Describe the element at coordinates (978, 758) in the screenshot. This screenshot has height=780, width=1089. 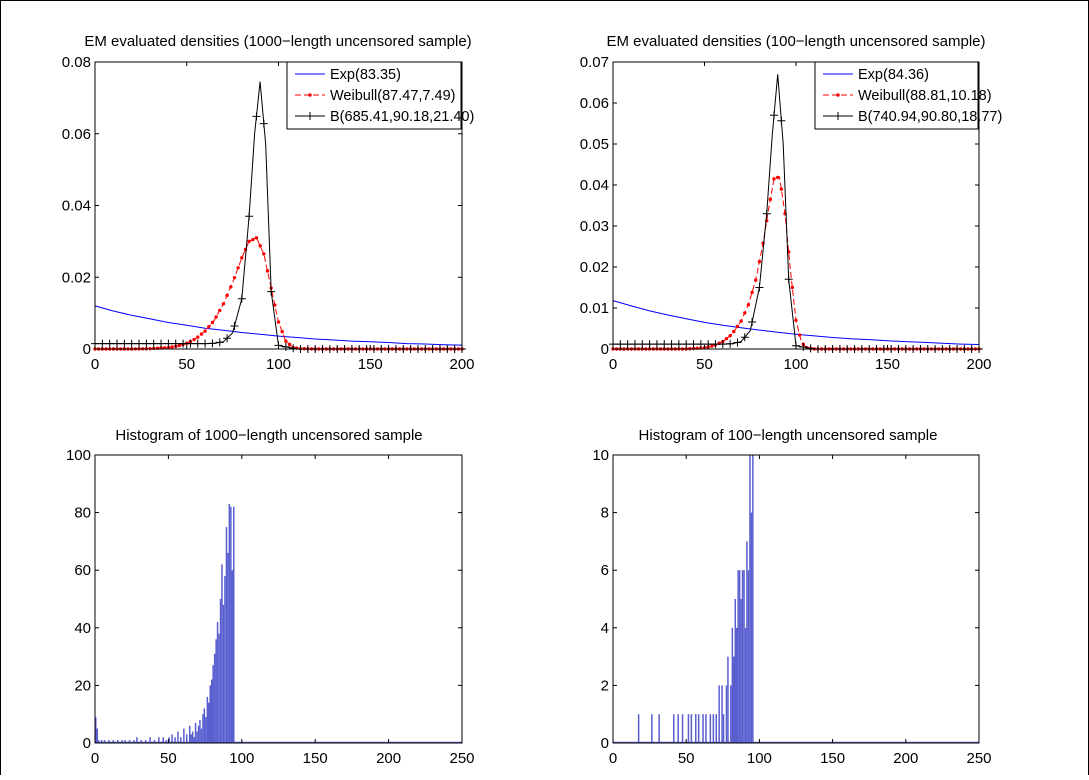
I see `x-tick-label: 250` at that location.